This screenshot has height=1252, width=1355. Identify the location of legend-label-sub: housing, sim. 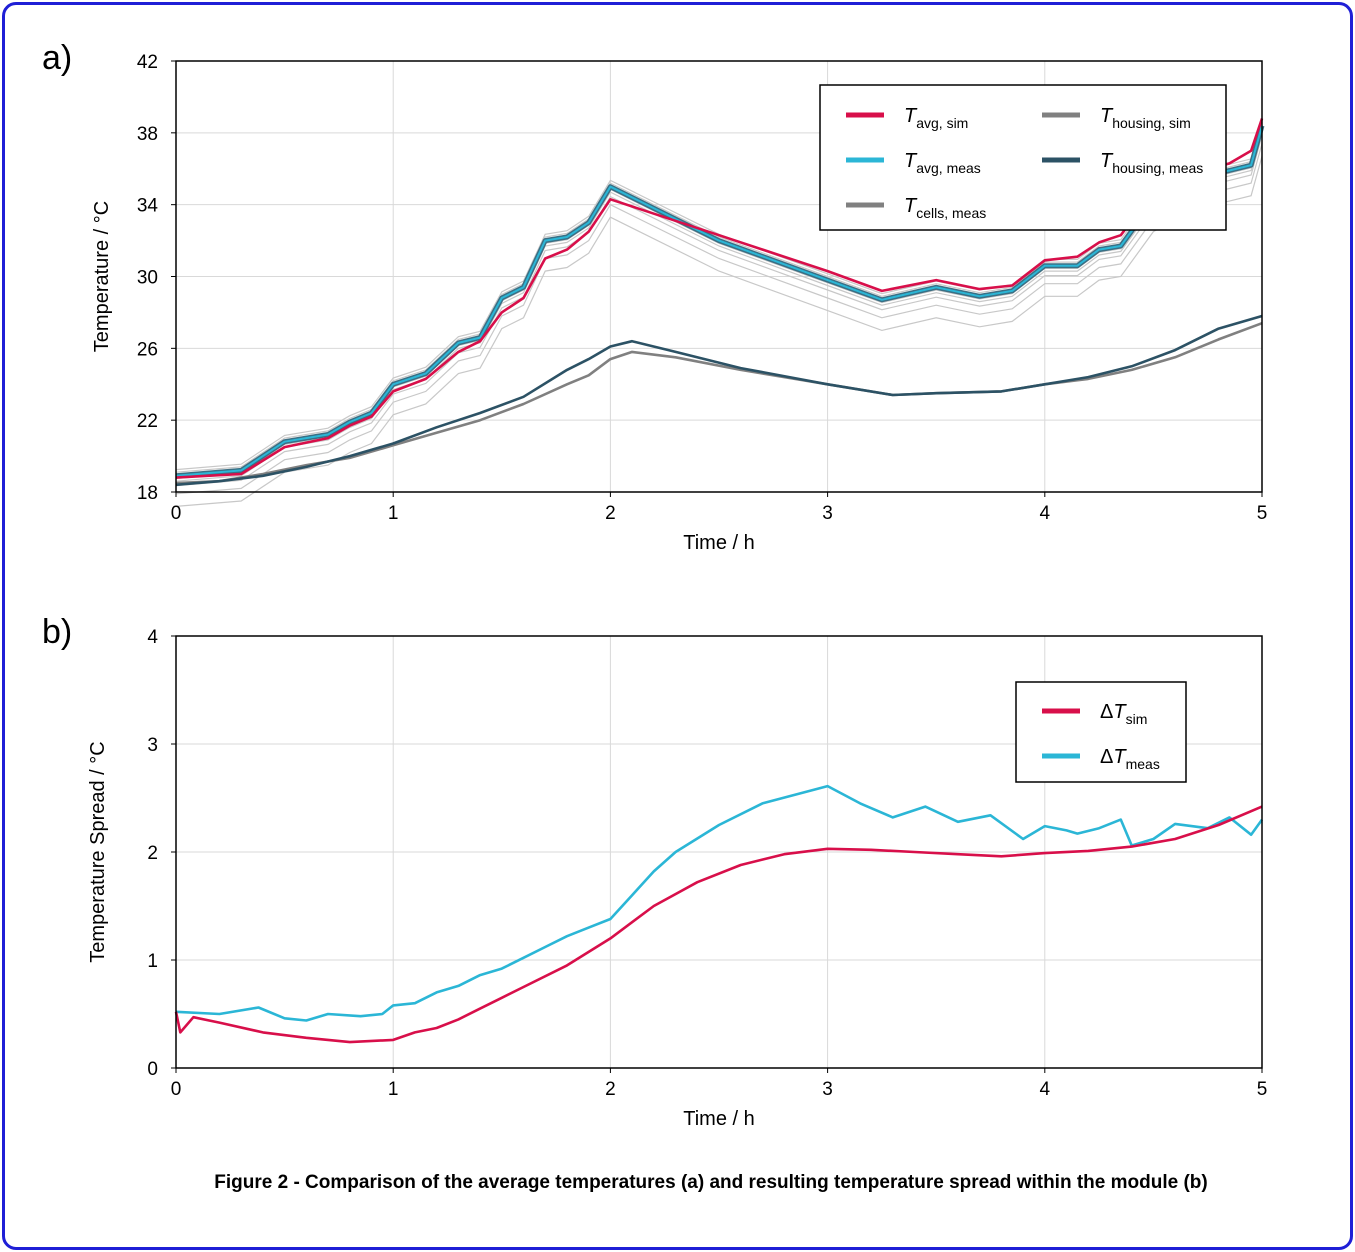
(1151, 123).